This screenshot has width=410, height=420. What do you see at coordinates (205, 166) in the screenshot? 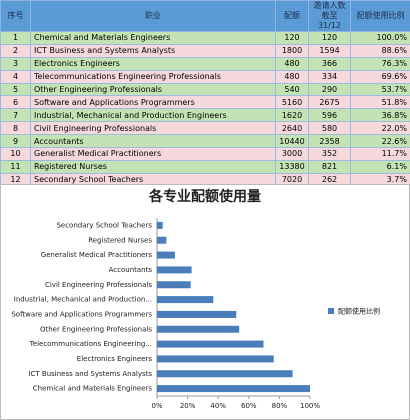
I see `table-row: 11 Registered Nurses 13380 821 6.1%` at bounding box center [205, 166].